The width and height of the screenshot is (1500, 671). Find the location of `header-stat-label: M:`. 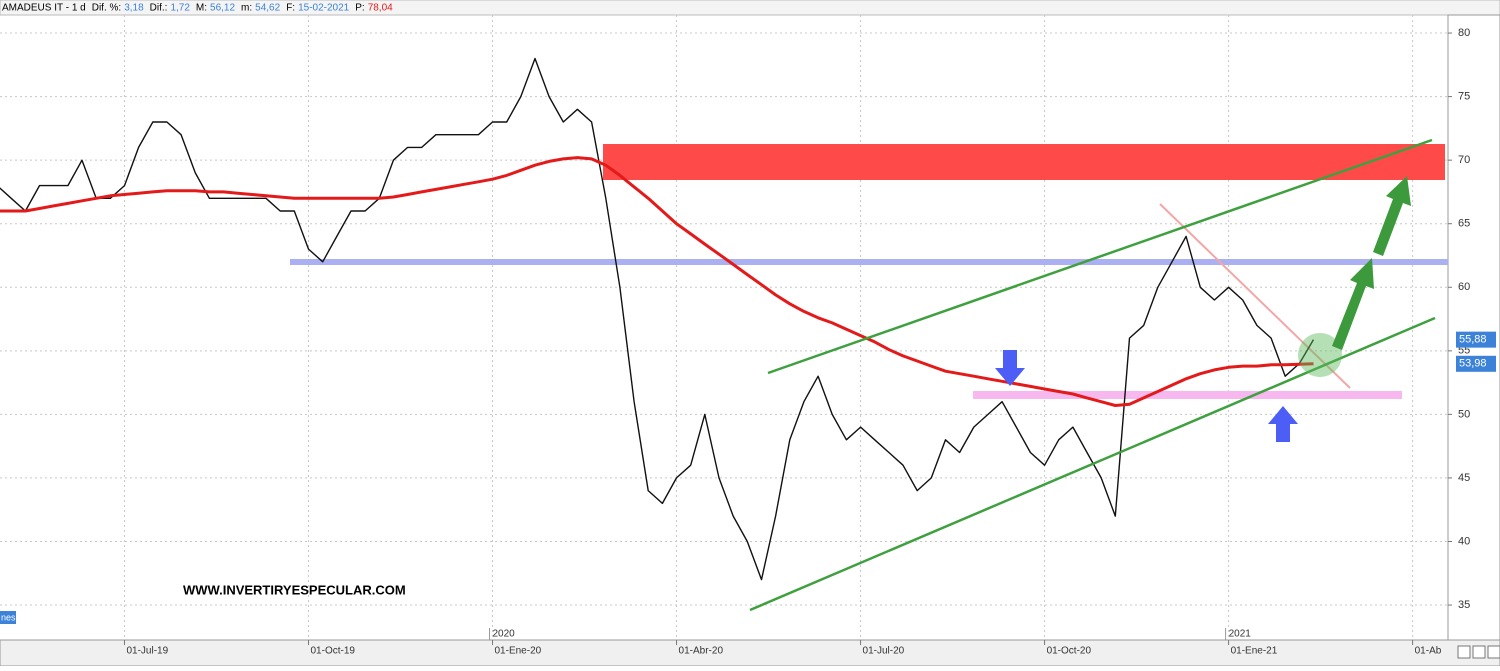

header-stat-label: M: is located at coordinates (201, 8).